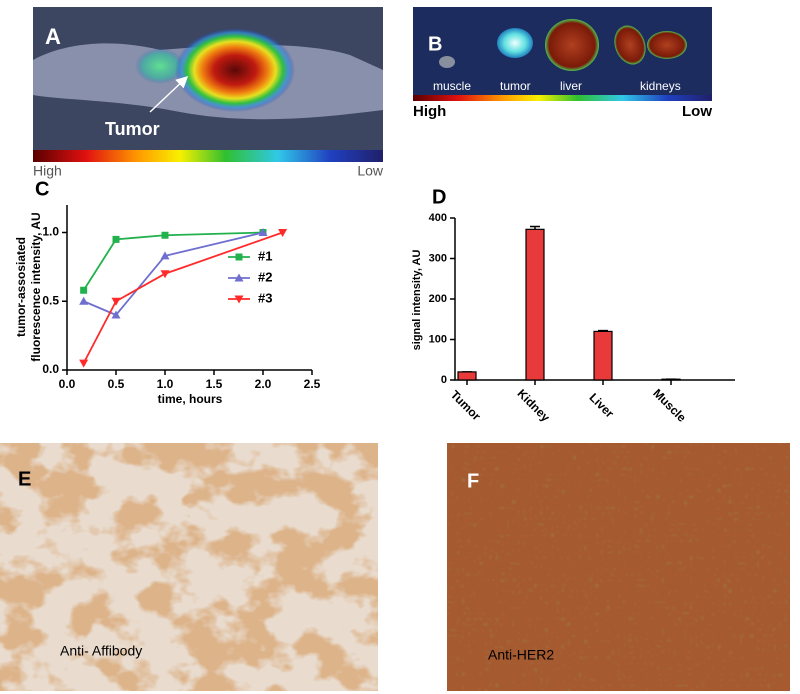 The width and height of the screenshot is (800, 694). What do you see at coordinates (132, 129) in the screenshot?
I see `annotation: Tumor` at bounding box center [132, 129].